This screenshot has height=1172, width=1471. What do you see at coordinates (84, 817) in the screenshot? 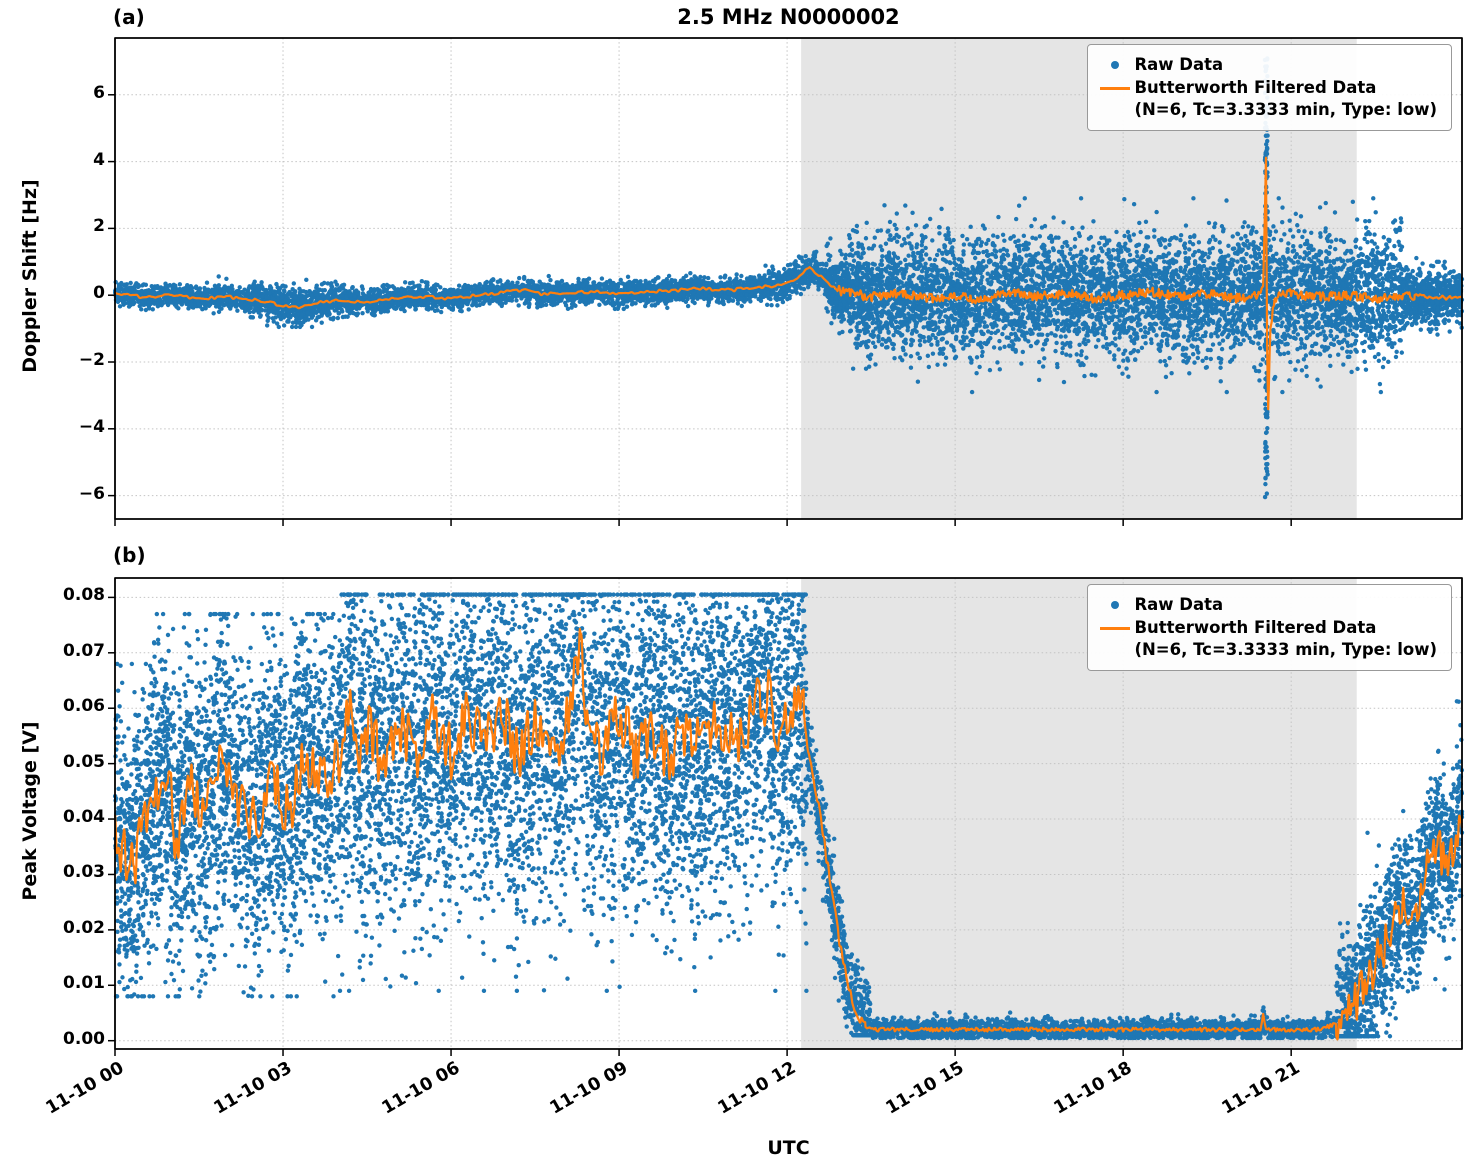
I see `y-tick-label: 0.04` at bounding box center [84, 817].